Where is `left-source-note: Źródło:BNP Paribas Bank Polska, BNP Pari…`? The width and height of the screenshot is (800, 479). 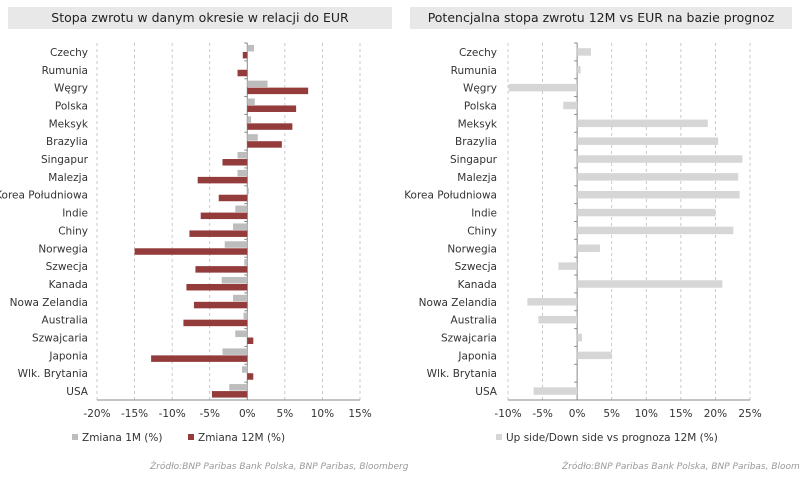
left-source-note: Źródło:BNP Paribas Bank Polska, BNP Pari… is located at coordinates (279, 467).